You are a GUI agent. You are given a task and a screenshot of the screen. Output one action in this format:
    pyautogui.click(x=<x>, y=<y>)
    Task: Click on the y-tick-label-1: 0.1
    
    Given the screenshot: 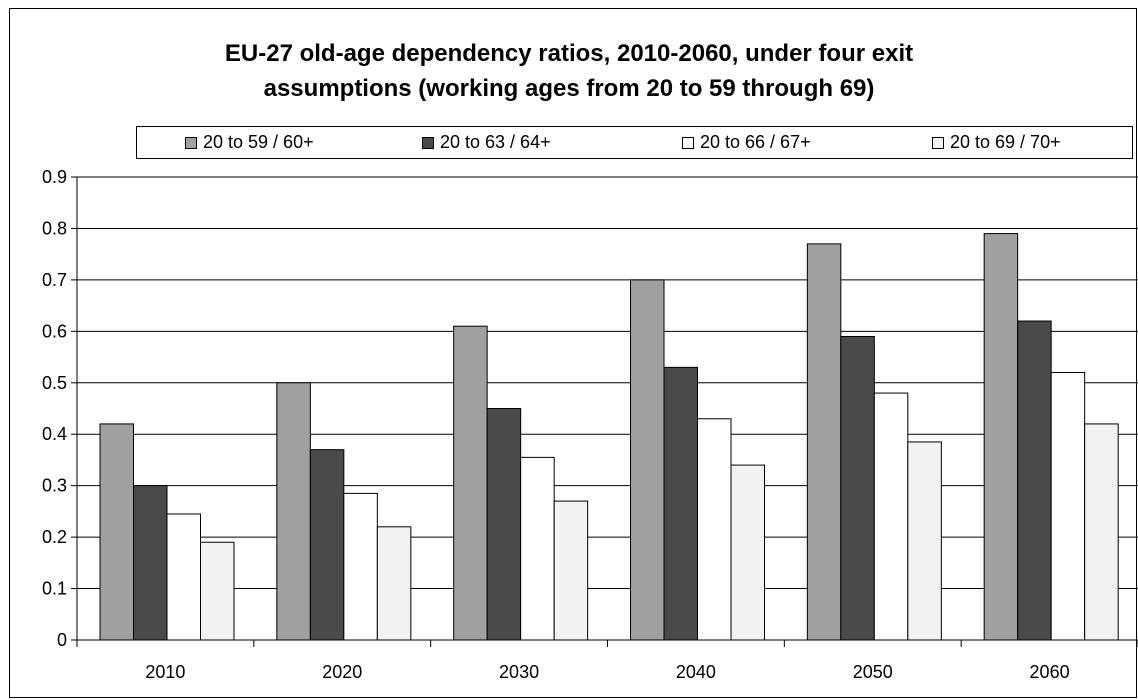 What is the action you would take?
    pyautogui.click(x=54, y=589)
    